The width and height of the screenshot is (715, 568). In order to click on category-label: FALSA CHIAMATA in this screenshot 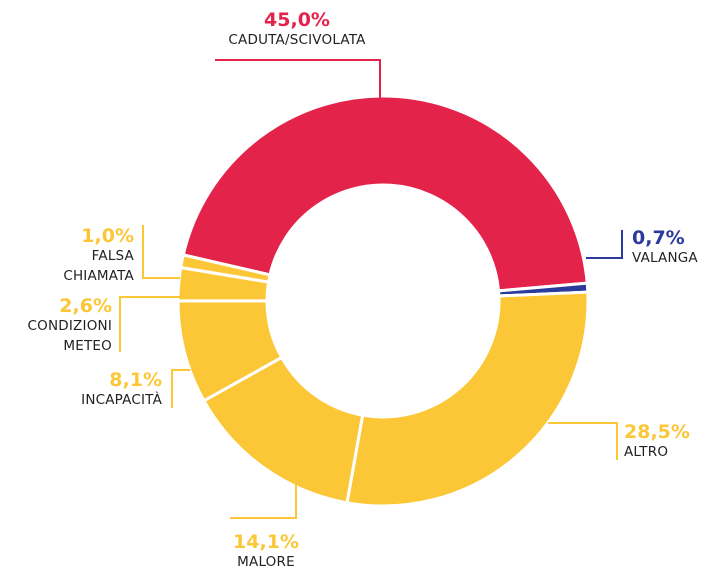, I will do `click(98, 266)`.